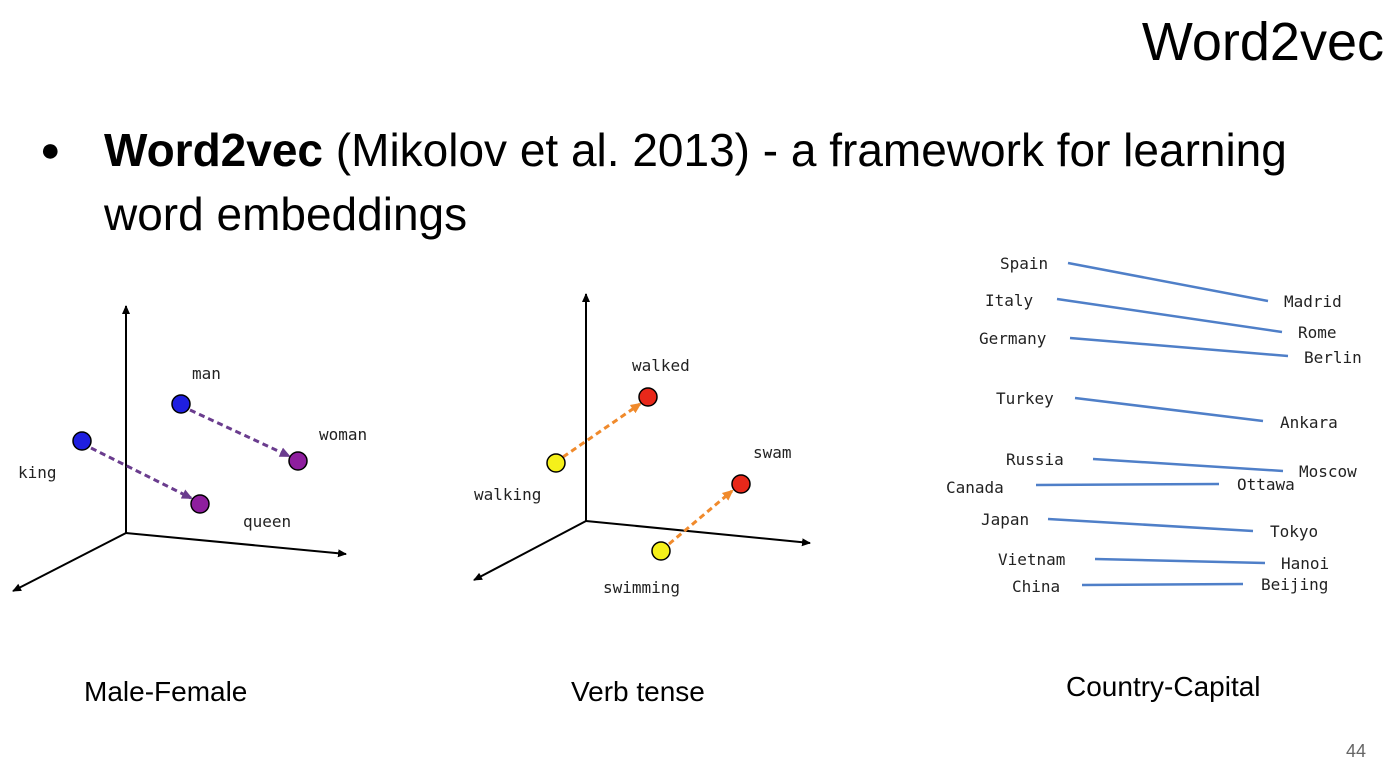  Describe the element at coordinates (1317, 332) in the screenshot. I see `rome-label: Rome` at that location.